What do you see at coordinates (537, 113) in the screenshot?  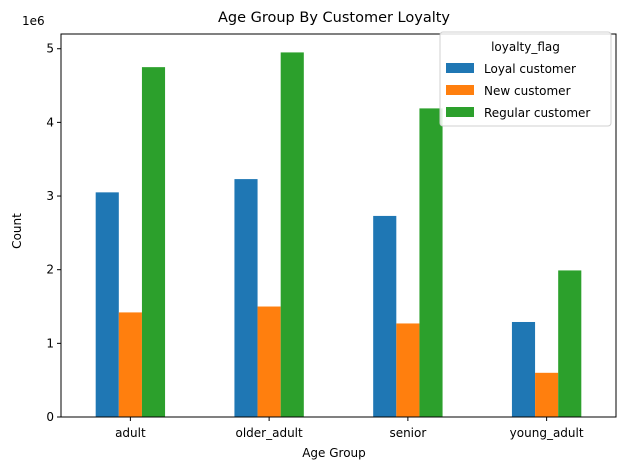 I see `legend-entry: Regular customer` at bounding box center [537, 113].